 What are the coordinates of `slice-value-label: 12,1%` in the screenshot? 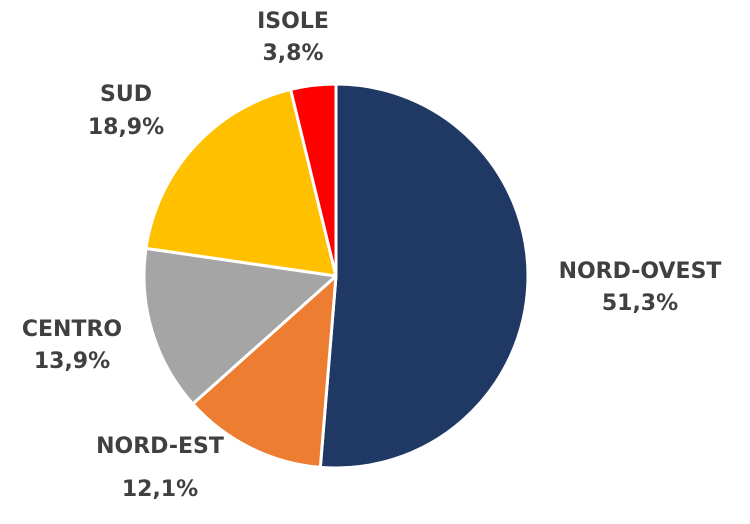 It's located at (160, 489).